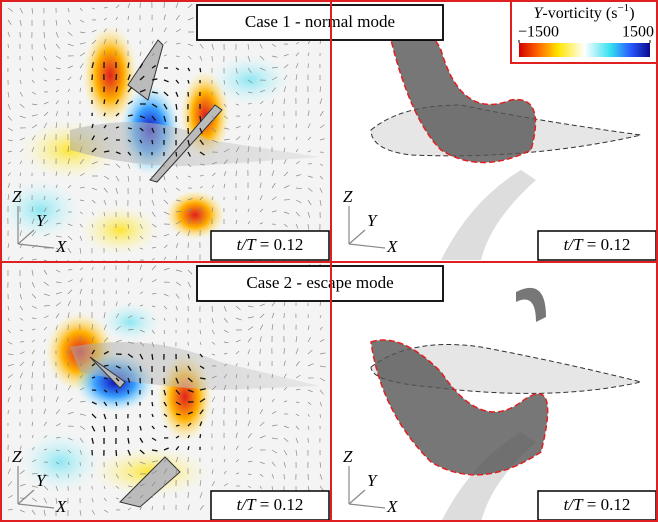 Image resolution: width=658 pixels, height=522 pixels. Describe the element at coordinates (392, 246) in the screenshot. I see `axis-label: X` at that location.